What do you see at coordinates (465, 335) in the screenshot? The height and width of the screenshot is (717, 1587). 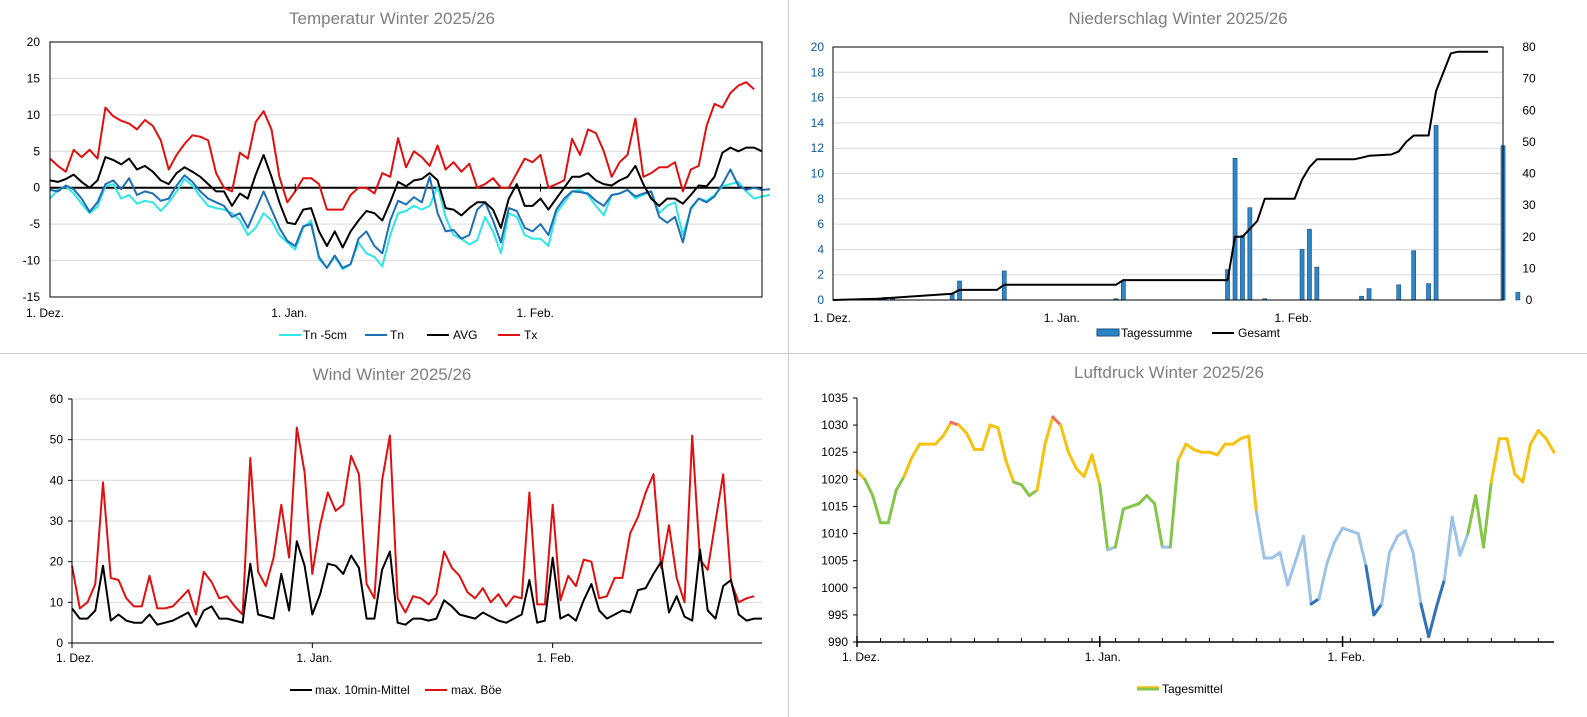 I see `legend-label: AVG` at bounding box center [465, 335].